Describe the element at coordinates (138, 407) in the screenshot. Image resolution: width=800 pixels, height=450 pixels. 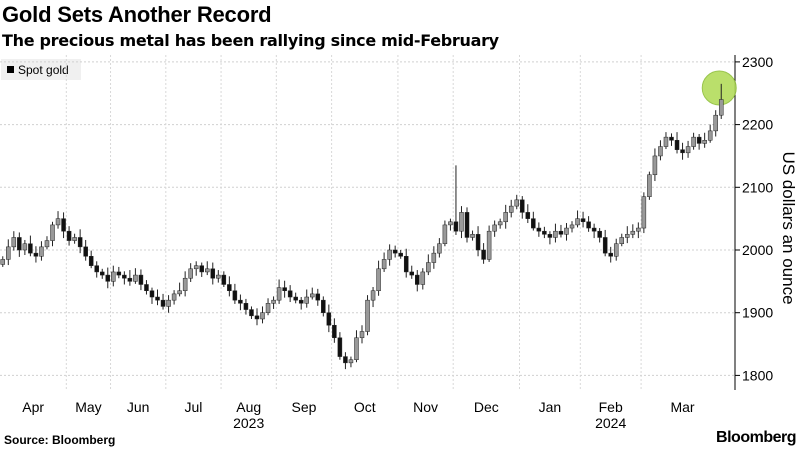
I see `x-tick-label: Jun` at that location.